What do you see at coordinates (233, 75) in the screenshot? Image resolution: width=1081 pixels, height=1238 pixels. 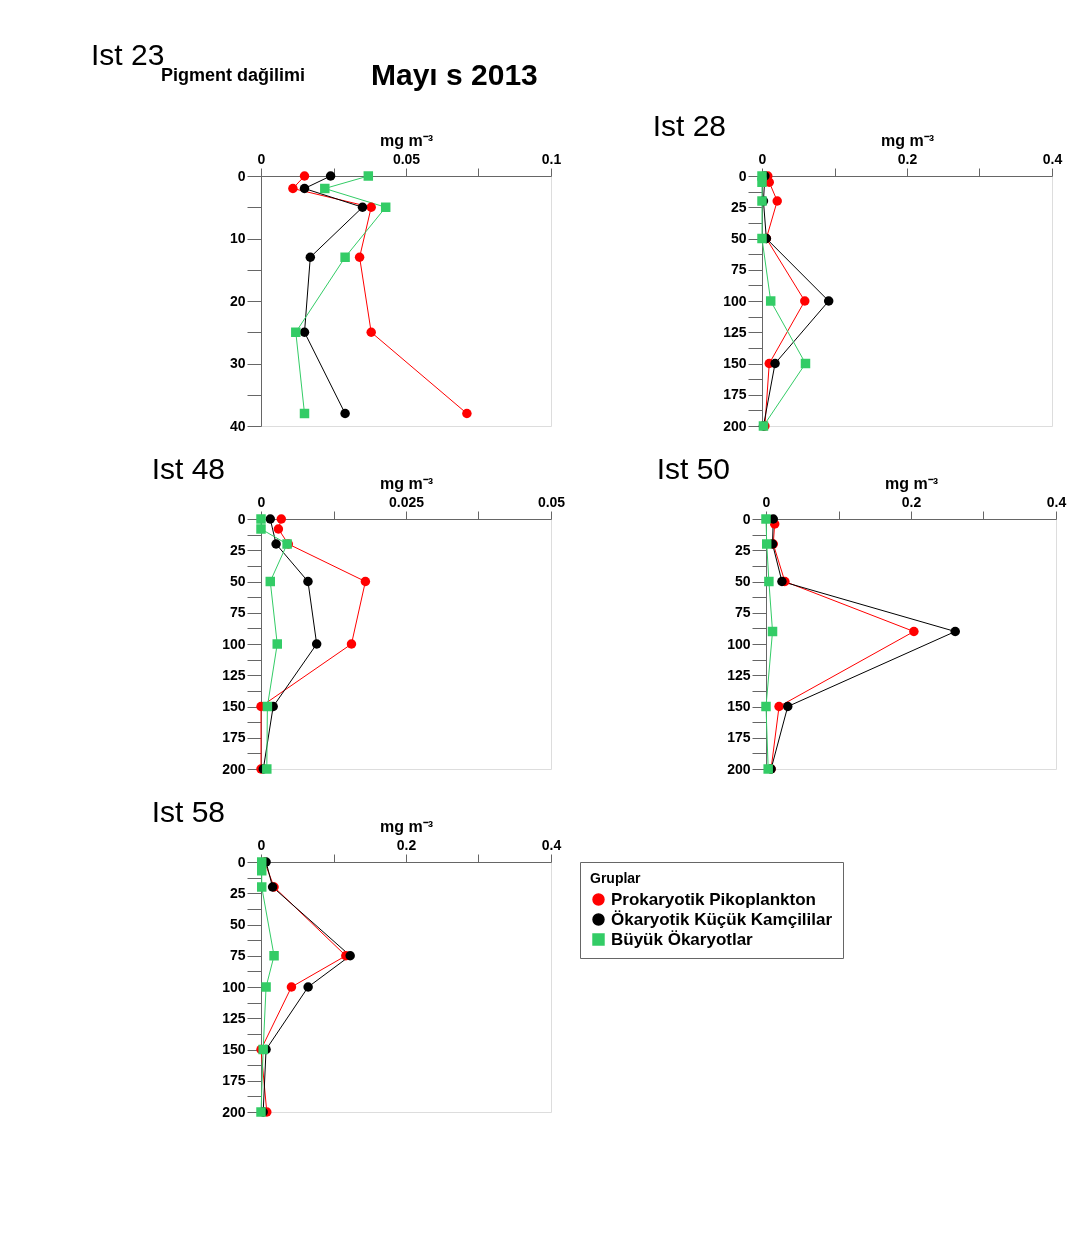 I see `text: Pigment dağilimi` at bounding box center [233, 75].